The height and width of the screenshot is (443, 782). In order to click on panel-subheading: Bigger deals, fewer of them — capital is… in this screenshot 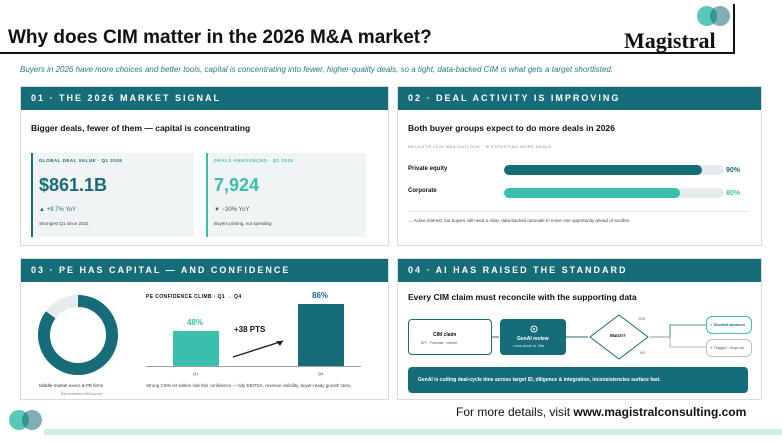, I will do `click(141, 128)`.